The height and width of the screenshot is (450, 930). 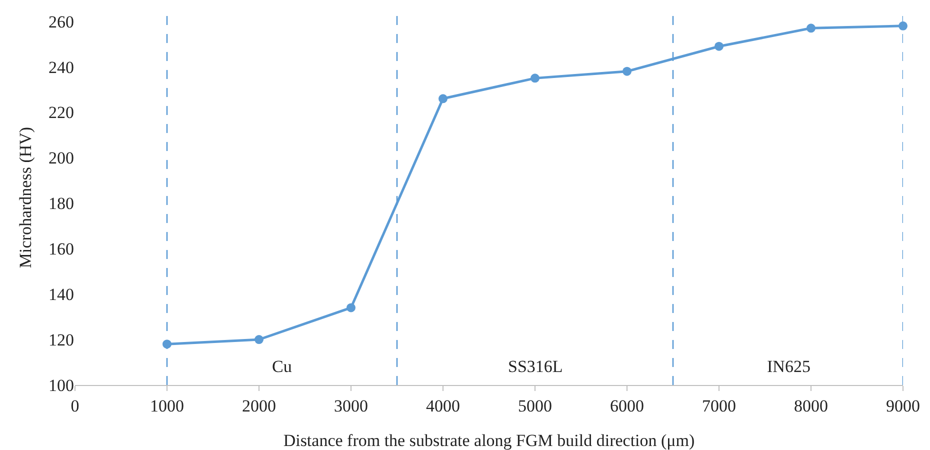 I want to click on x-tick-label: 1000, so click(x=167, y=406).